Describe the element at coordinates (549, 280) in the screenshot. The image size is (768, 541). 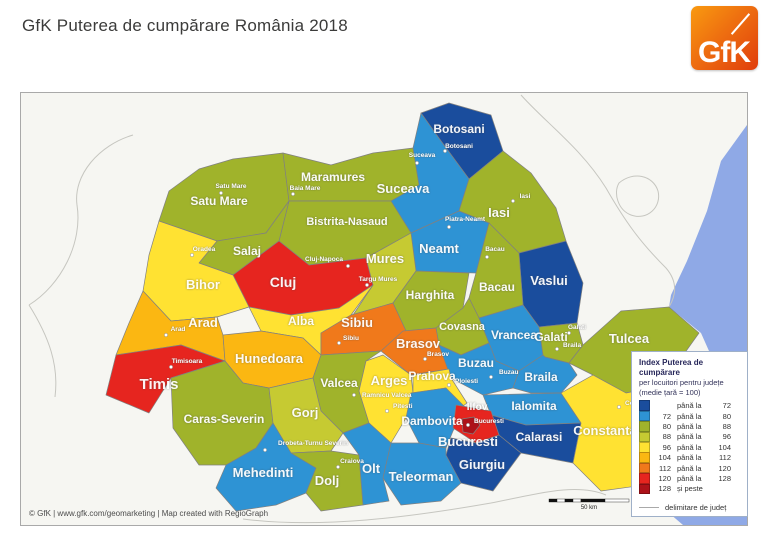
I see `county-label-vaslui: Vaslui` at that location.